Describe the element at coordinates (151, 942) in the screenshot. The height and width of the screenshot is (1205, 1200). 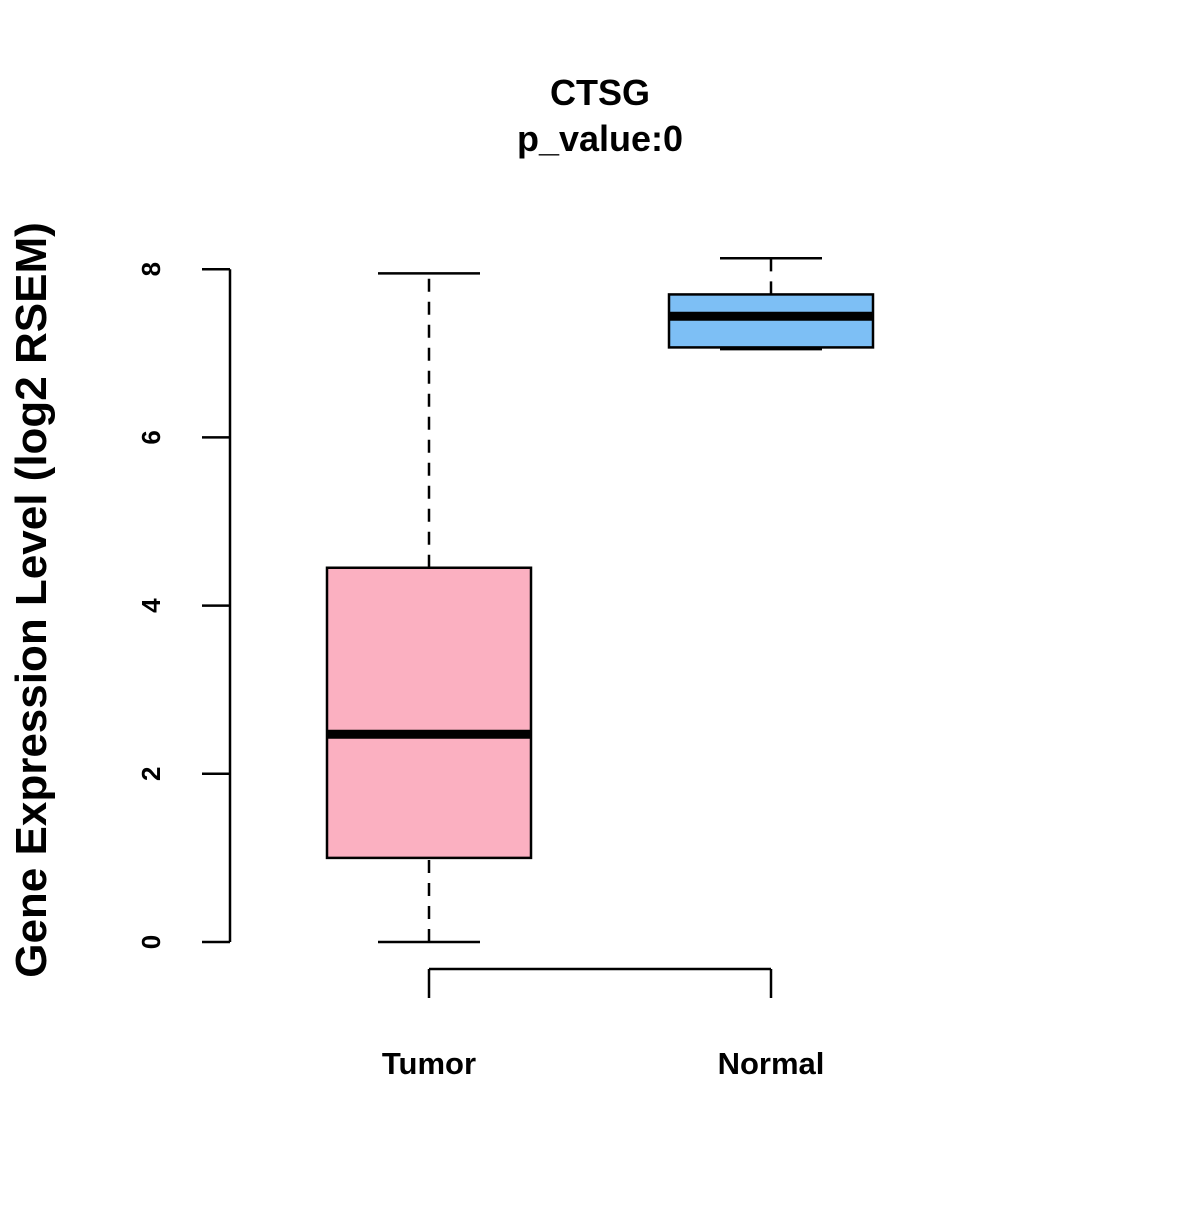
I see `y-tick-label: 0` at that location.